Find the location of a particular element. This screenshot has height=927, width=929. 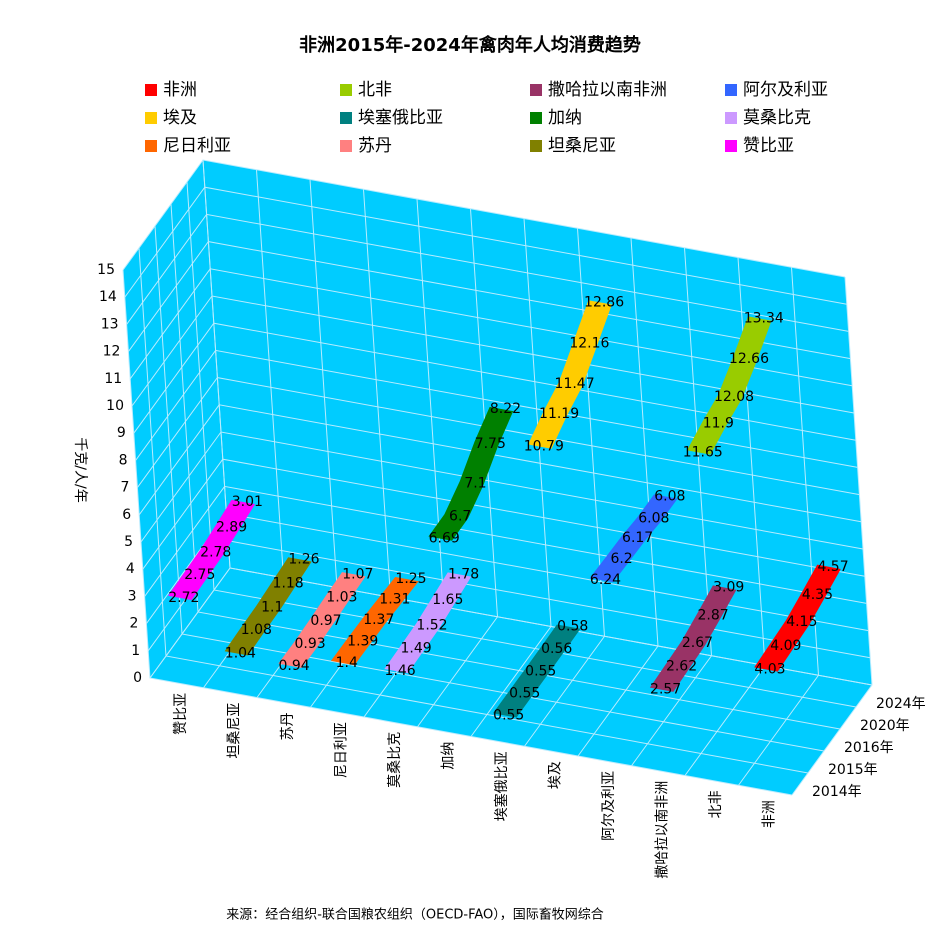

y-tick-label: 2 is located at coordinates (133, 624).